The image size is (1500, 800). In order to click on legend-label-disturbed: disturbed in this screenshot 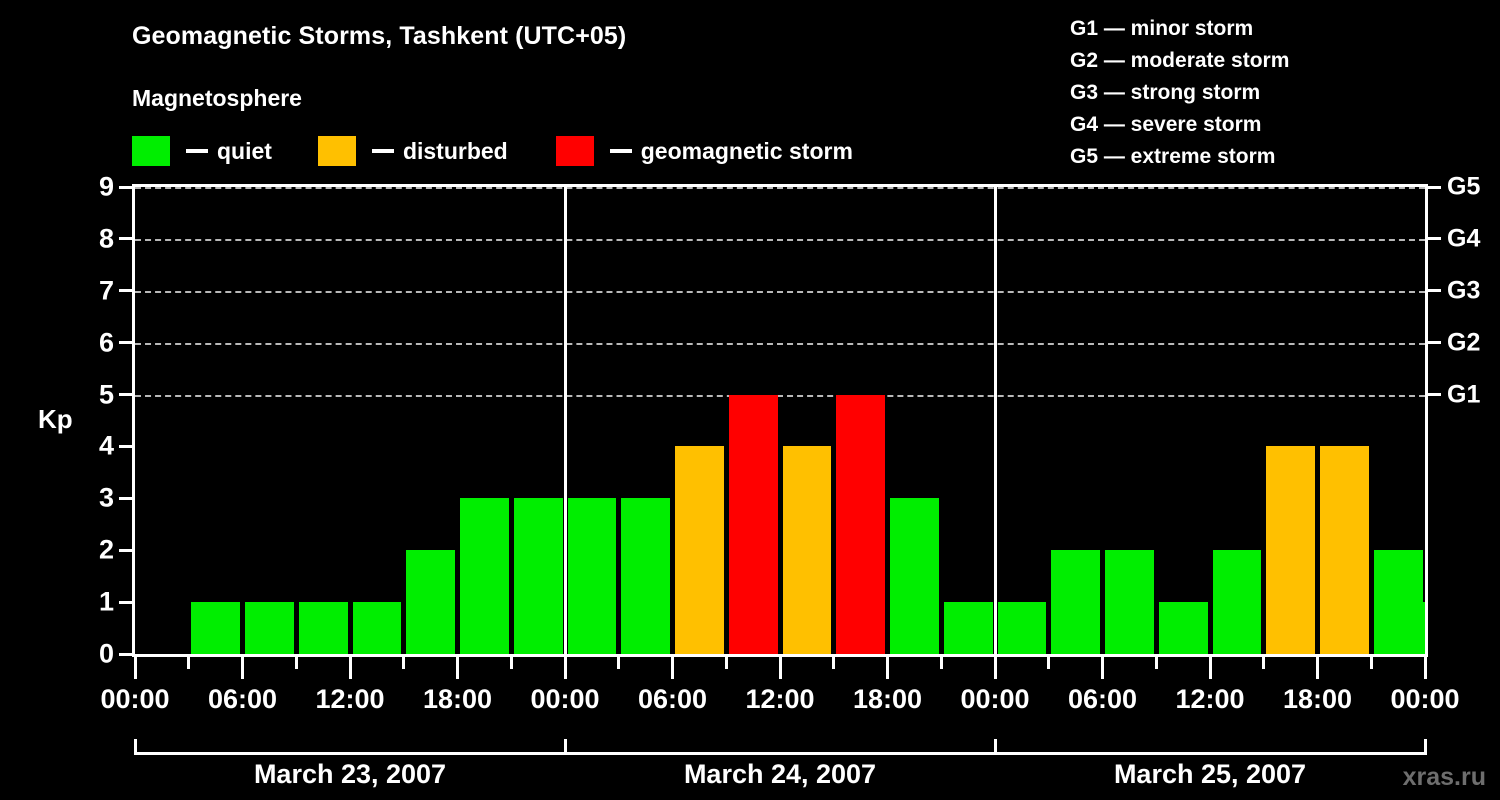, I will do `click(455, 150)`.